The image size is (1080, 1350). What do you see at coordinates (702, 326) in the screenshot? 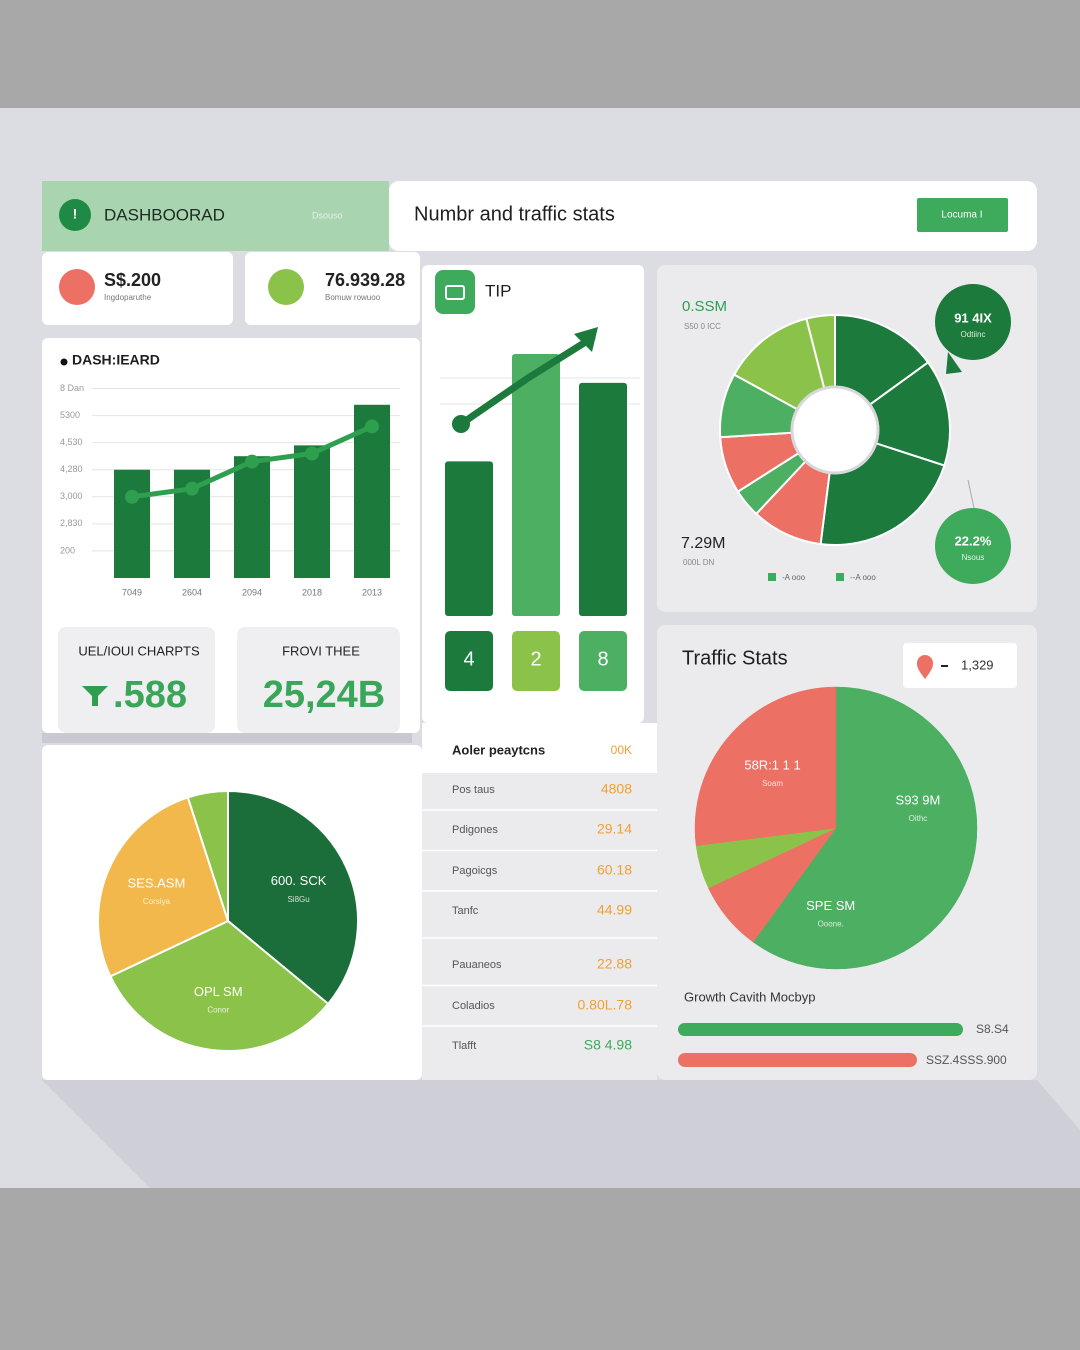
I see `donut-subtitle: S50 0 ICC` at bounding box center [702, 326].